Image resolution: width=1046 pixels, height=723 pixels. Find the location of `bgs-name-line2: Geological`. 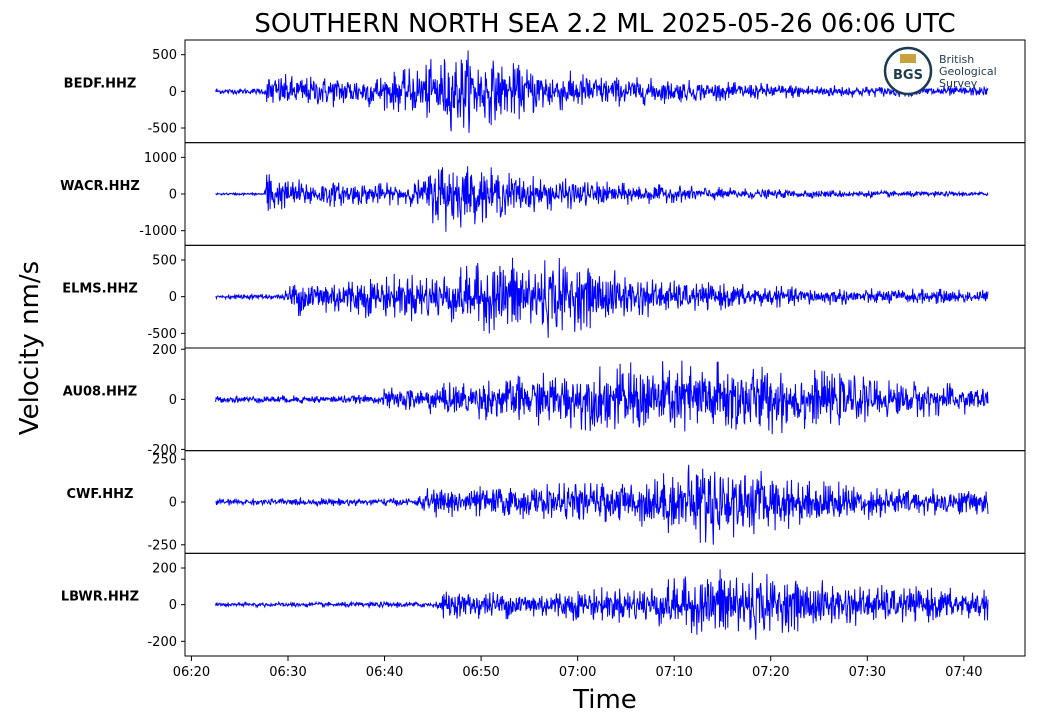

bgs-name-line2: Geological is located at coordinates (968, 71).